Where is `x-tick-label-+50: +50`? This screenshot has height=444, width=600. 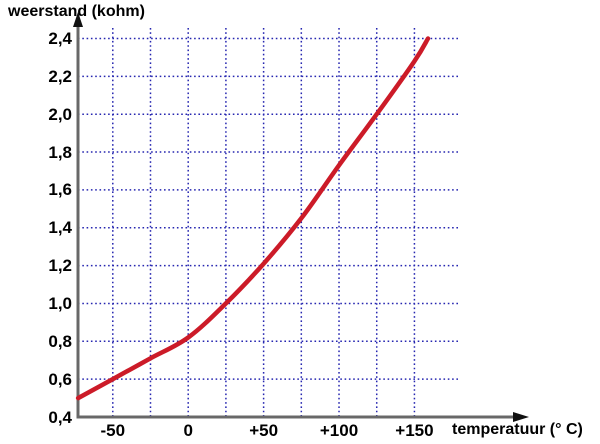 x-tick-label-+50: +50 is located at coordinates (264, 430).